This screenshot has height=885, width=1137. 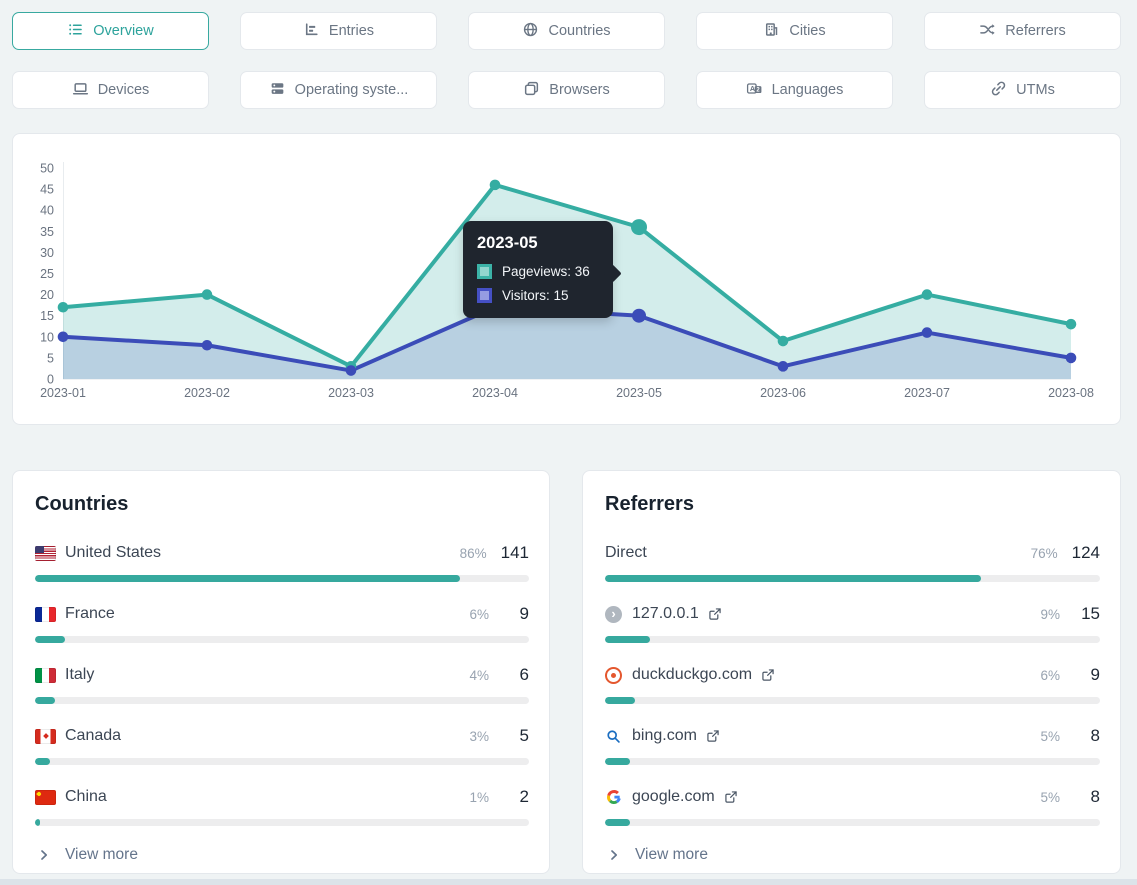 What do you see at coordinates (47, 190) in the screenshot?
I see `svg-text: 45` at bounding box center [47, 190].